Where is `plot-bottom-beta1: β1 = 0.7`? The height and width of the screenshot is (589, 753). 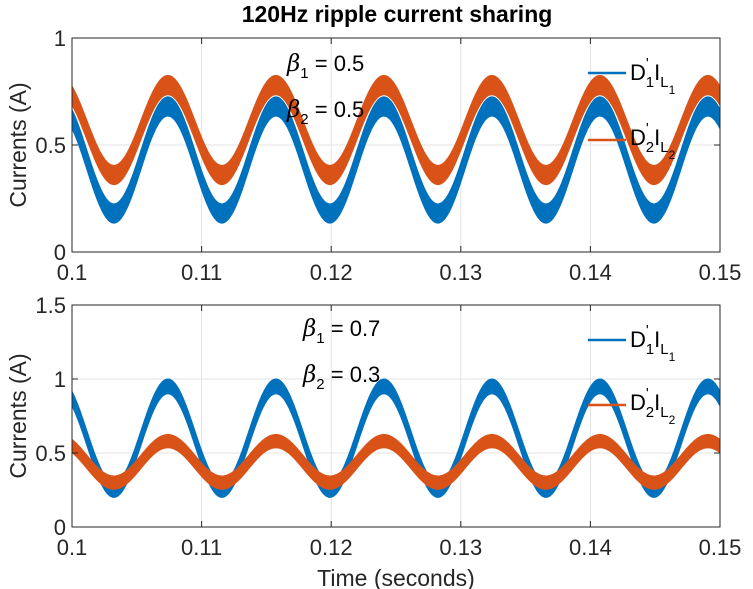
plot-bottom-beta1: β1 = 0.7 is located at coordinates (341, 331).